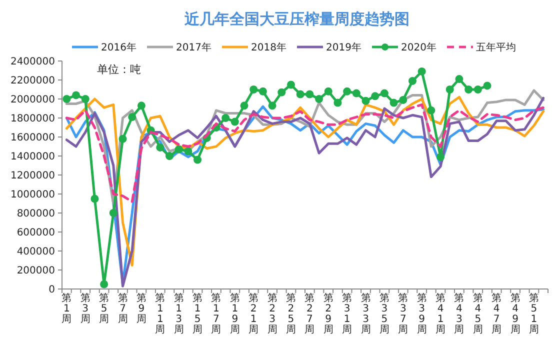 Image resolution: width=554 pixels, height=340 pixels. Describe the element at coordinates (32, 119) in the screenshot. I see `y-tick-label: 1800000` at that location.